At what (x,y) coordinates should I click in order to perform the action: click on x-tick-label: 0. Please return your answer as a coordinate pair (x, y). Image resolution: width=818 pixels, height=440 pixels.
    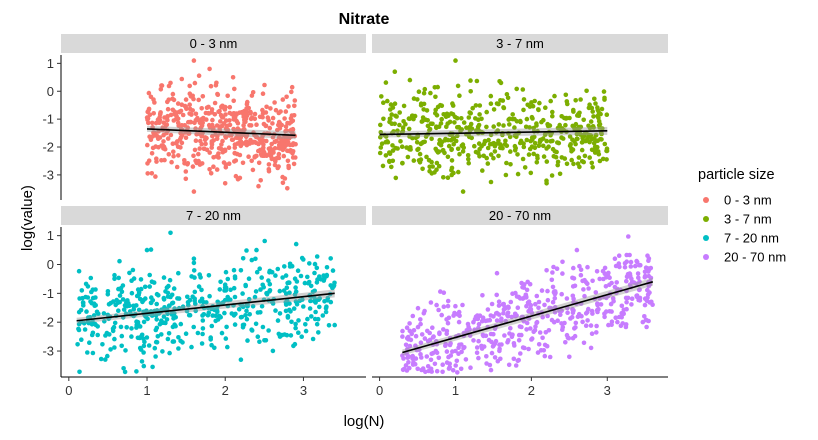
    Looking at the image, I should click on (68, 390).